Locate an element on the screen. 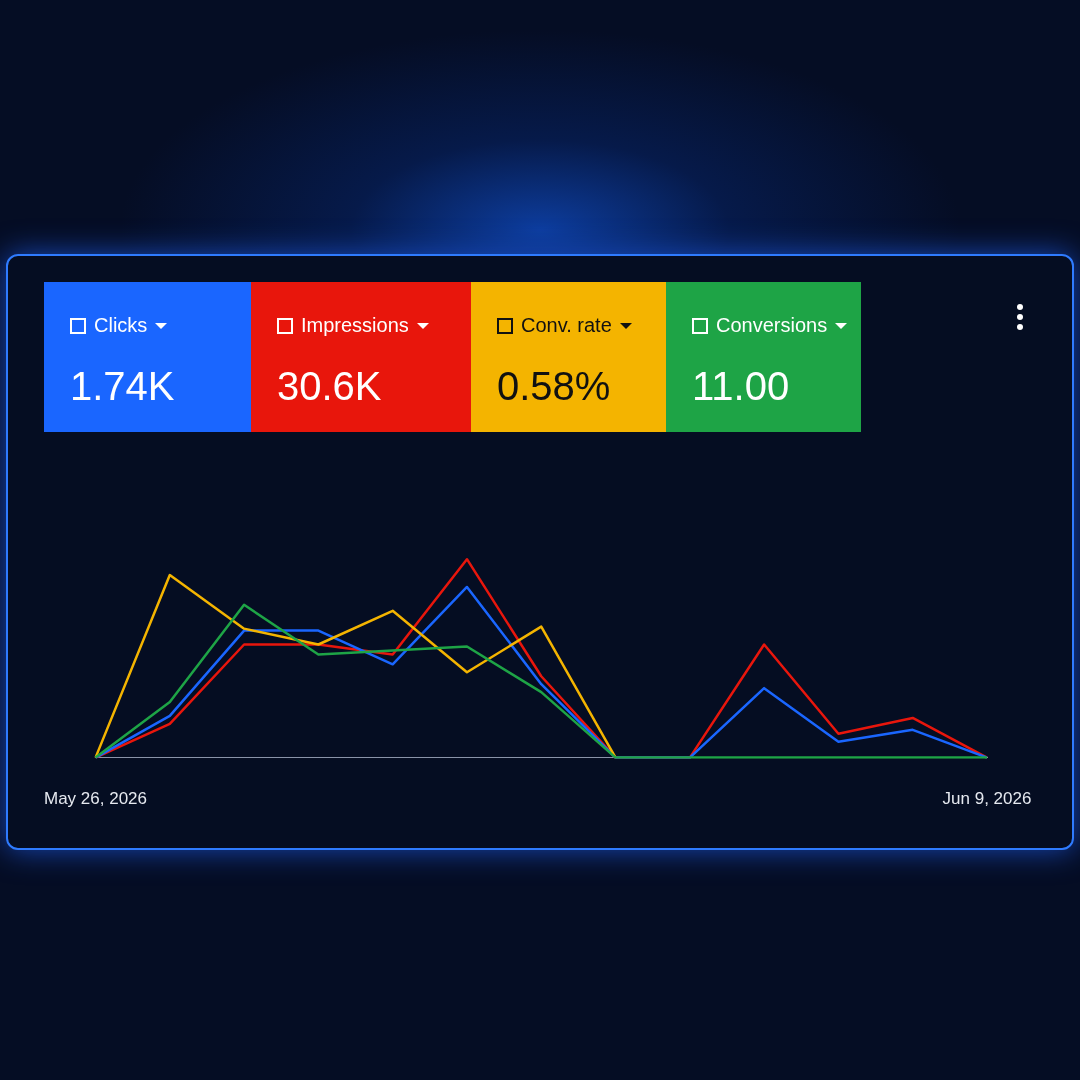  x-tick-label: May 26, 2026 is located at coordinates (96, 799).